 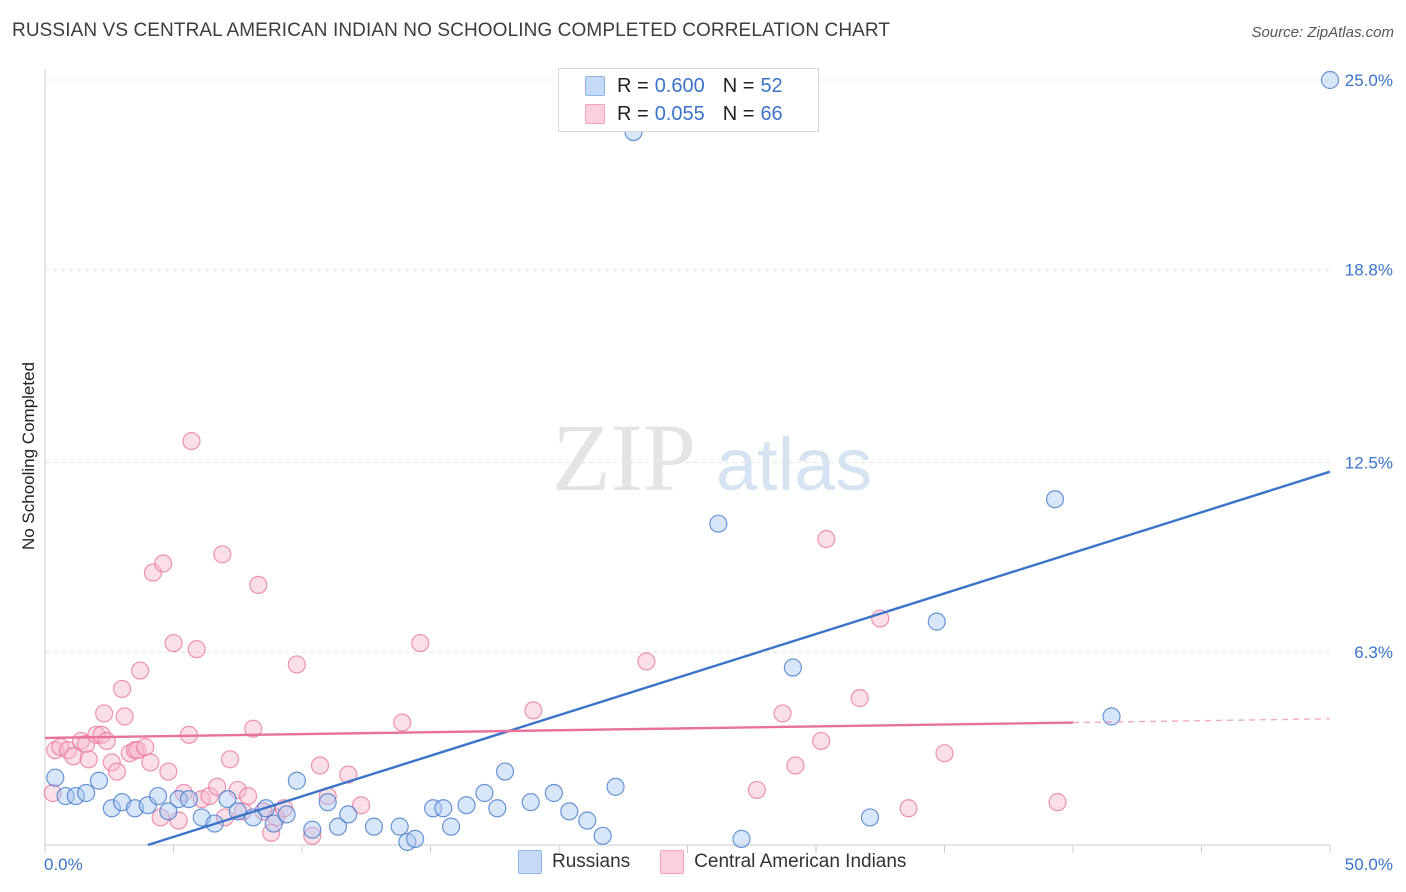 I want to click on legend-n-value: 66, so click(x=771, y=113).